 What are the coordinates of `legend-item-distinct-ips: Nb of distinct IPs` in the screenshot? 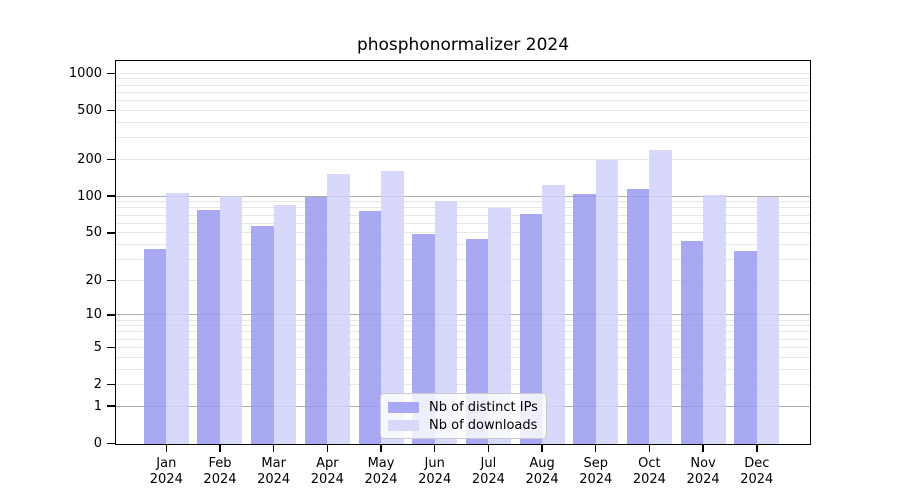 It's located at (463, 407).